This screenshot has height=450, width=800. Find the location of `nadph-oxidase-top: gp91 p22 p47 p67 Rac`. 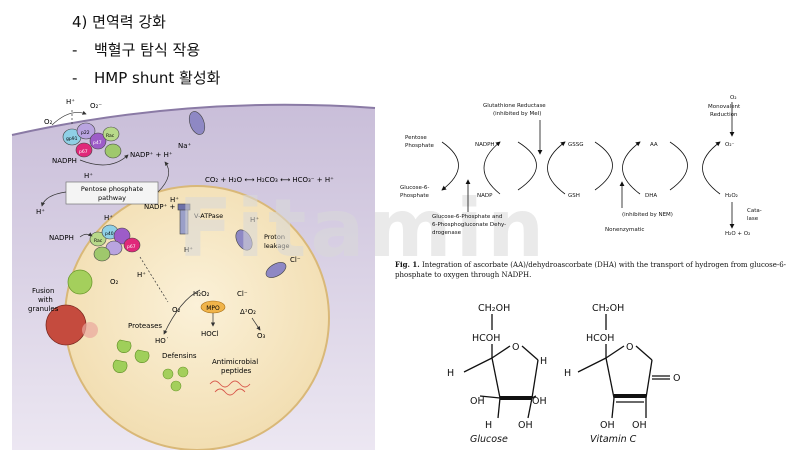

nadph-oxidase-top: gp91 p22 p47 p67 Rac is located at coordinates (92, 140).